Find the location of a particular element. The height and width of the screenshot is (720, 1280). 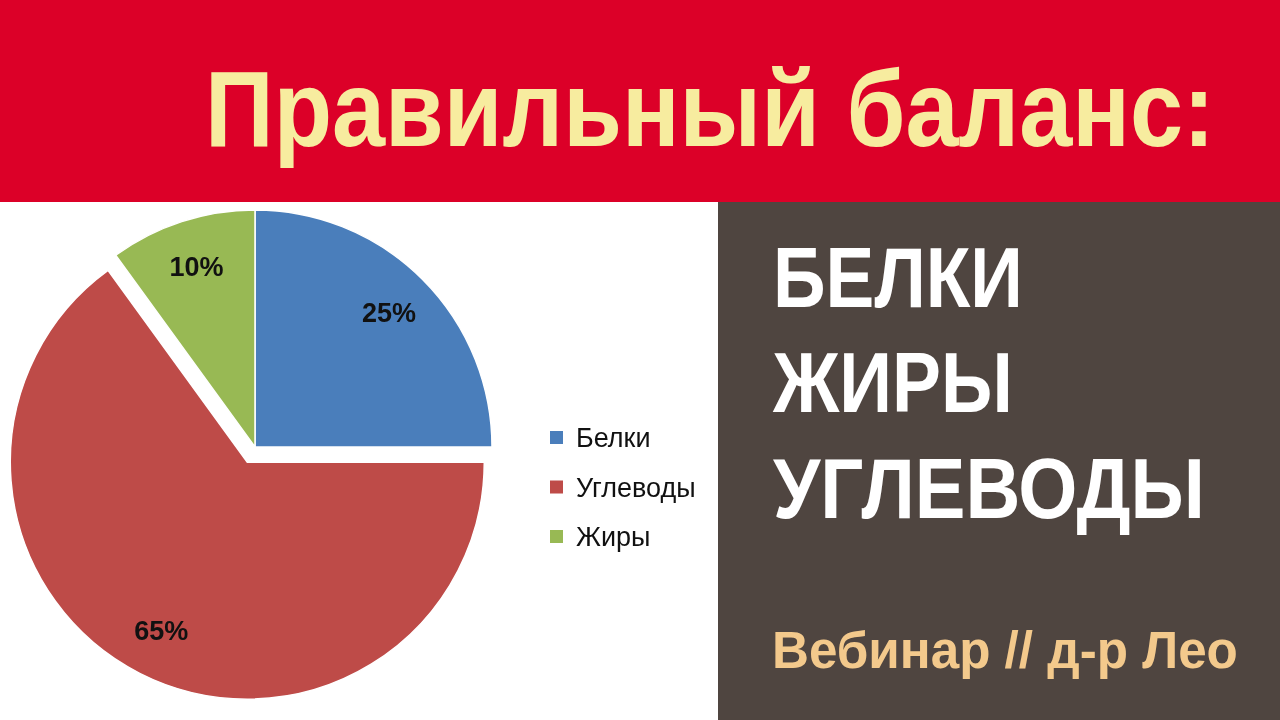

text: УГЛЕВОДЫ is located at coordinates (989, 488).